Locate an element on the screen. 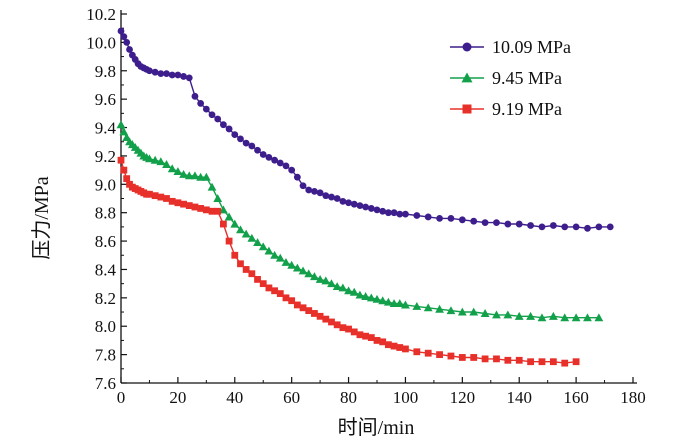 The image size is (700, 445). legend-entry: 10.09 MPa is located at coordinates (510, 47).